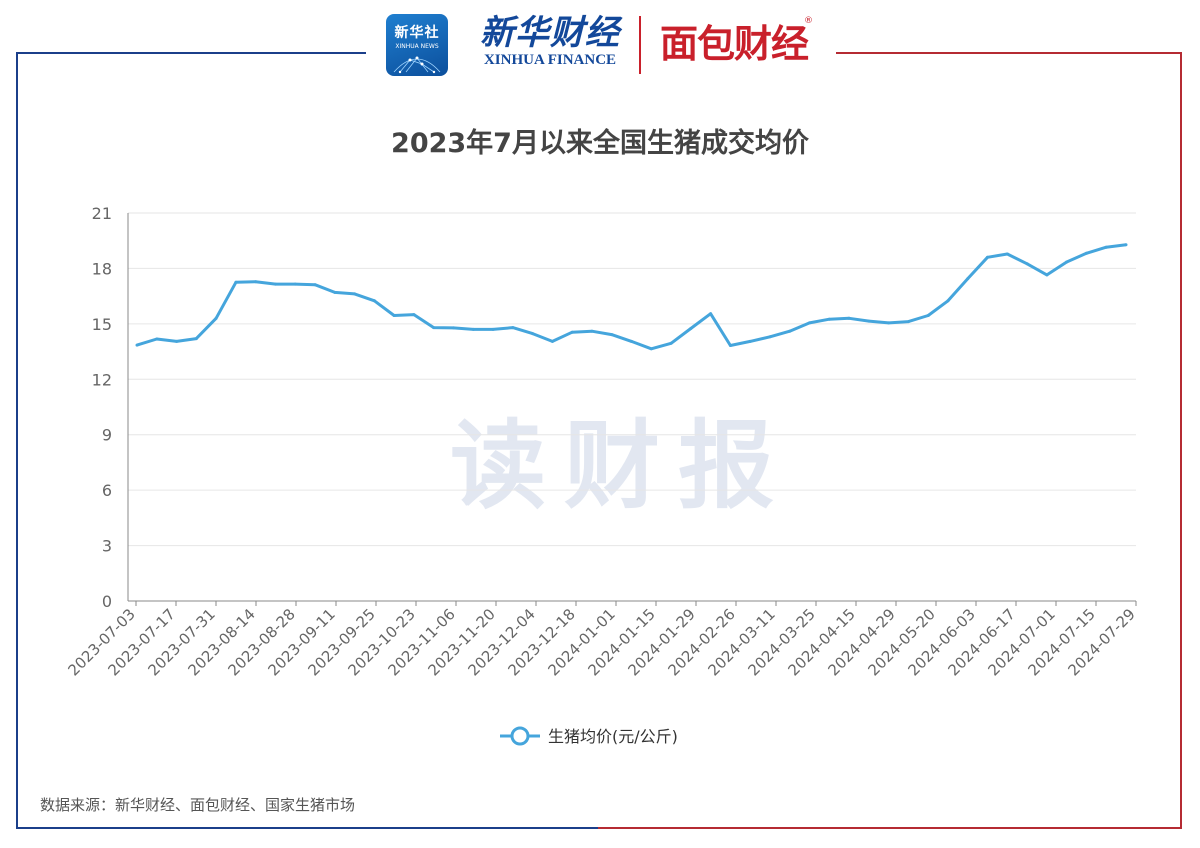  What do you see at coordinates (107, 490) in the screenshot?
I see `y-tick-label: 6` at bounding box center [107, 490].